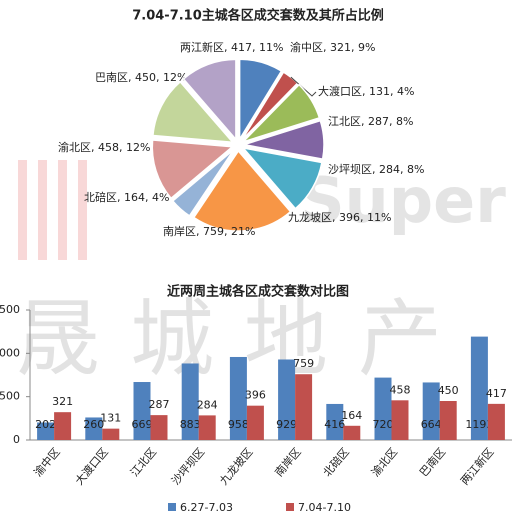 The height and width of the screenshot is (524, 517). Describe the element at coordinates (126, 197) in the screenshot. I see `data-label: 北碚区, 164, 4%` at that location.